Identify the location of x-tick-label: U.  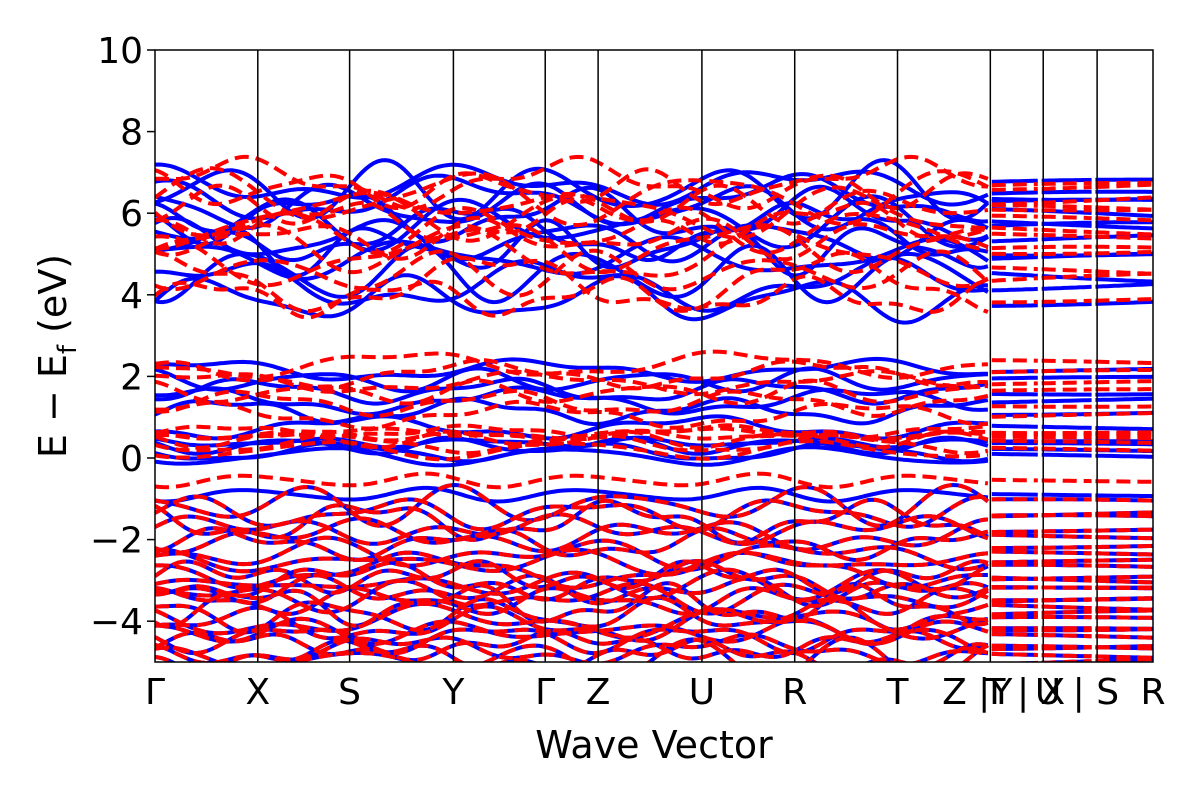
(702, 692).